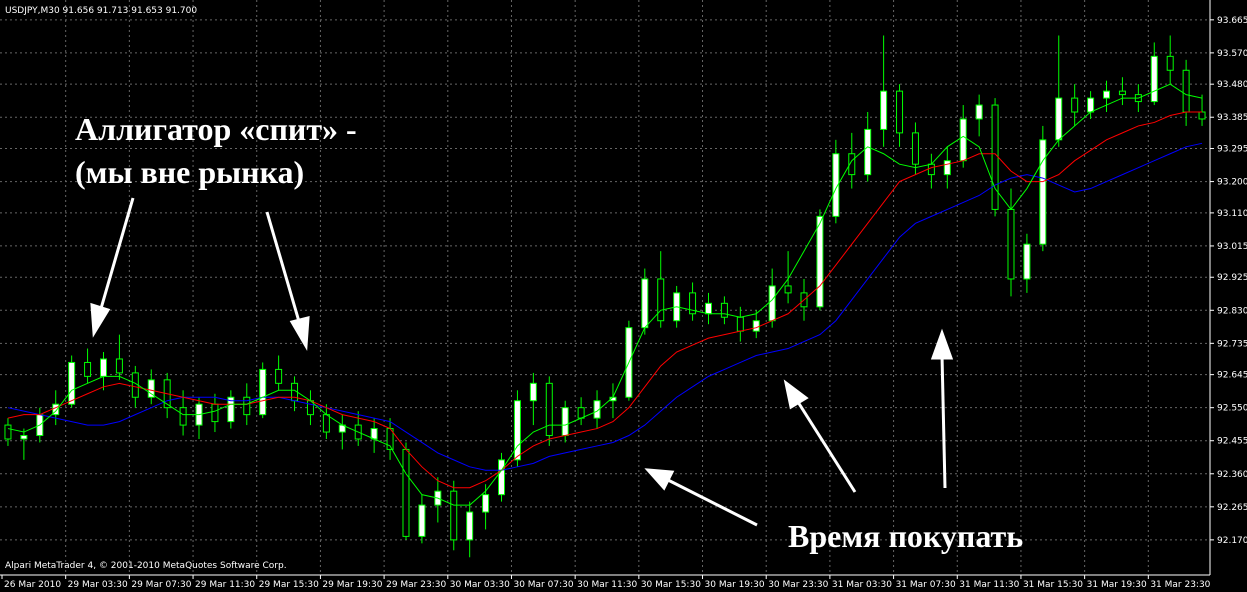 The image size is (1247, 592). What do you see at coordinates (1180, 585) in the screenshot?
I see `x-tick-label: 31 Mar 23:30` at bounding box center [1180, 585].